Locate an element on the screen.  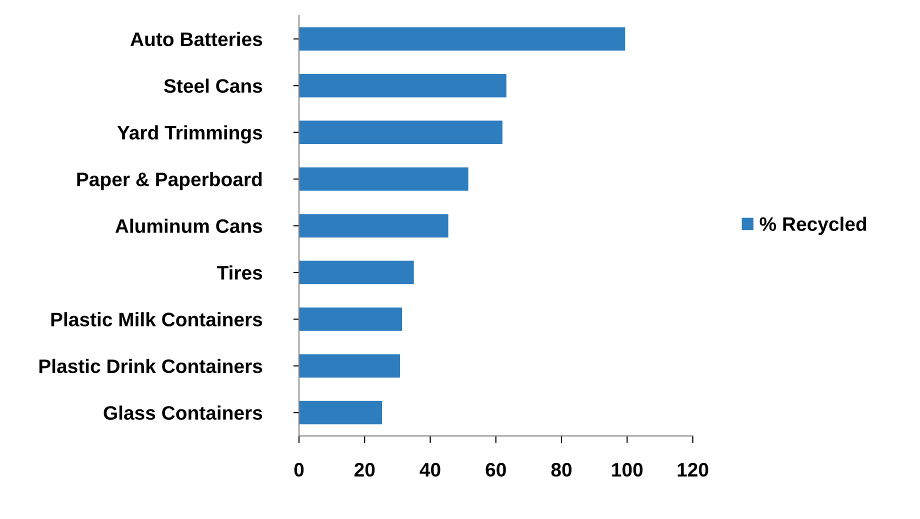
x-tick-label: 20 is located at coordinates (364, 469).